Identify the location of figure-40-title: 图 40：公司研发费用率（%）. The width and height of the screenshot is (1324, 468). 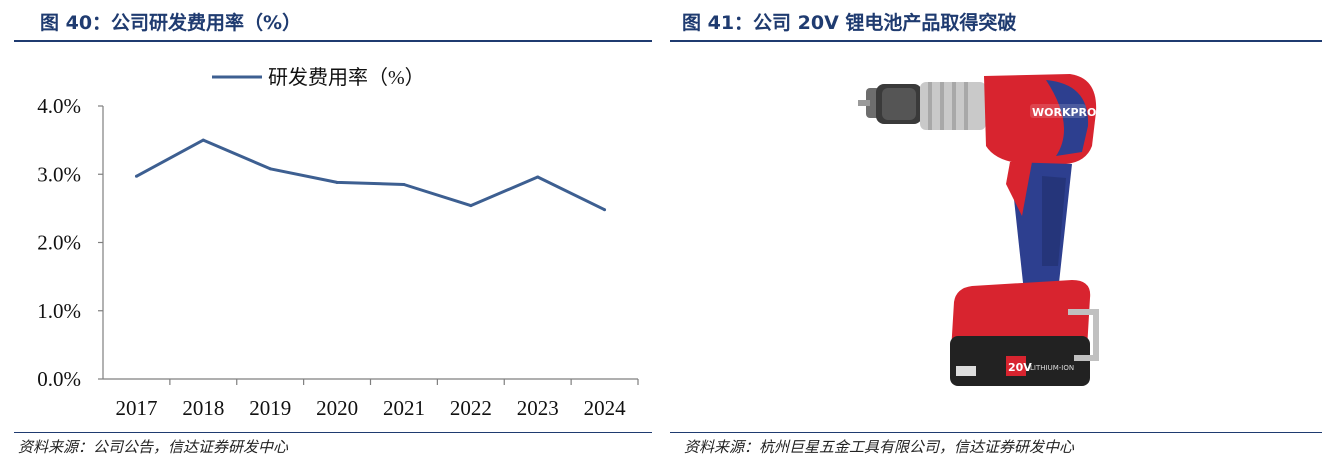
(171, 23).